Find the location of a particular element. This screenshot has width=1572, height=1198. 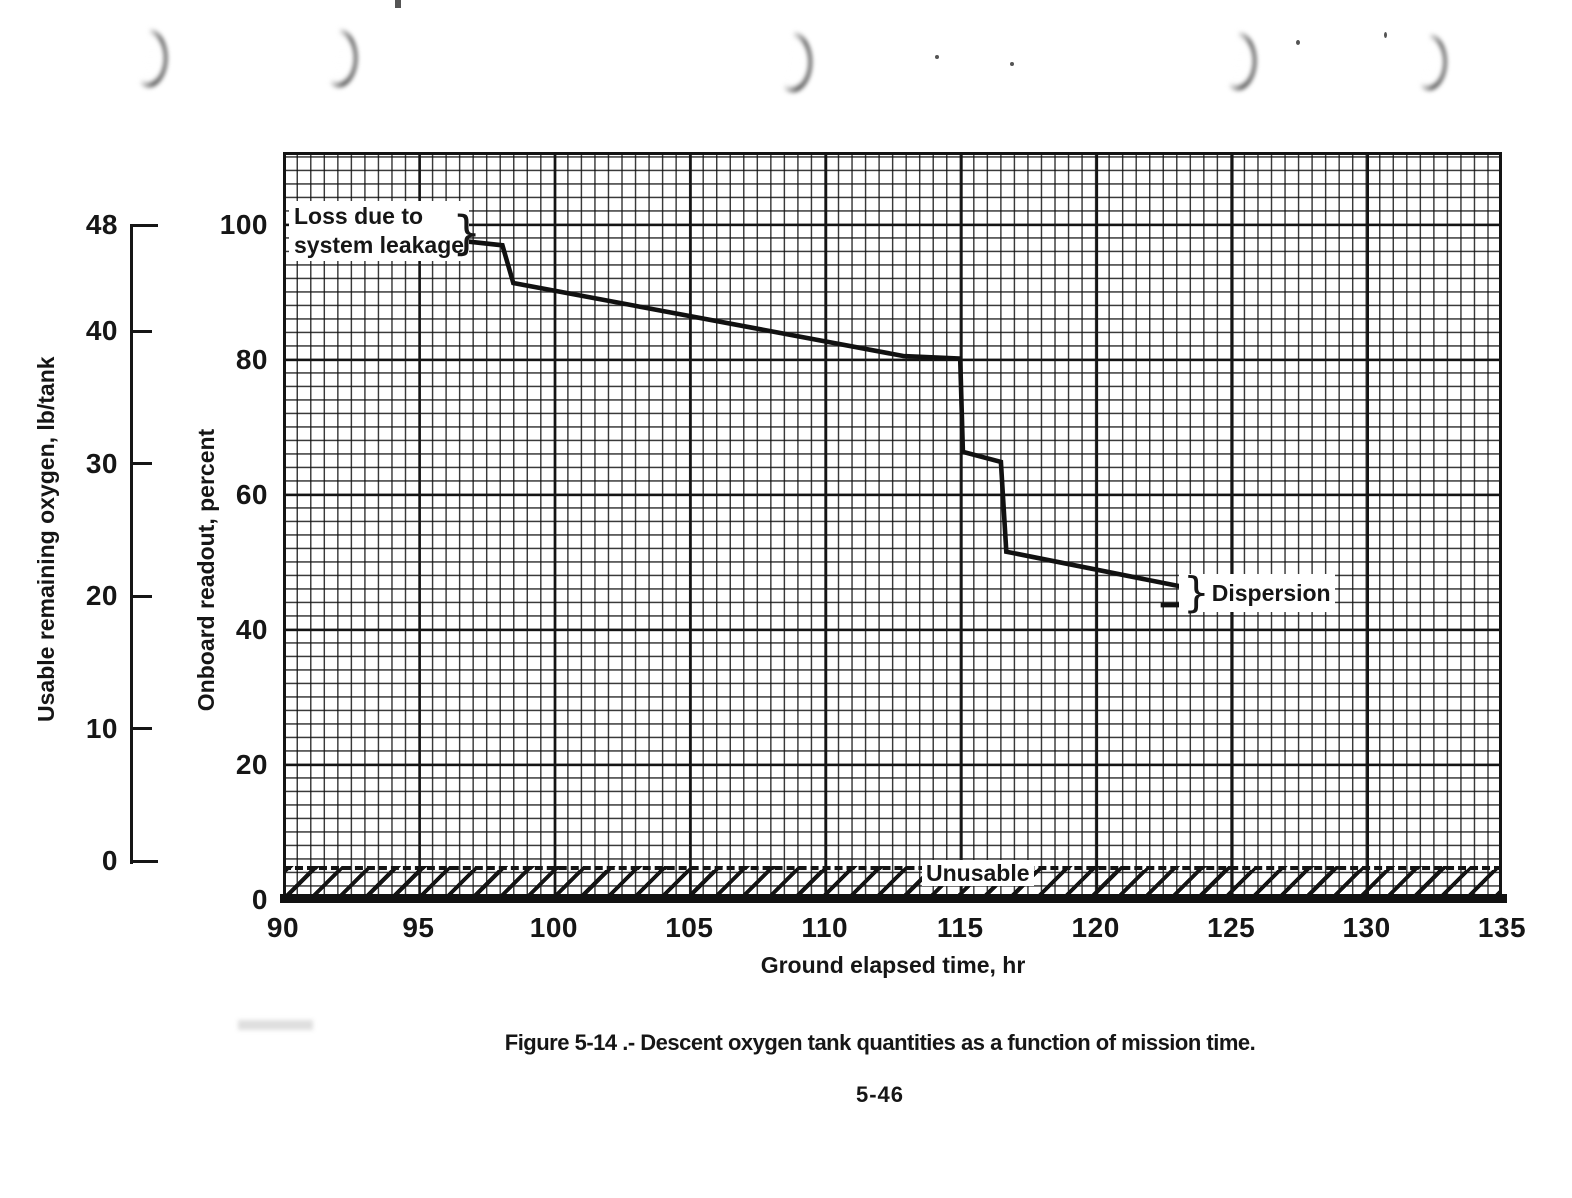

x-tick-label: 115 is located at coordinates (960, 927).